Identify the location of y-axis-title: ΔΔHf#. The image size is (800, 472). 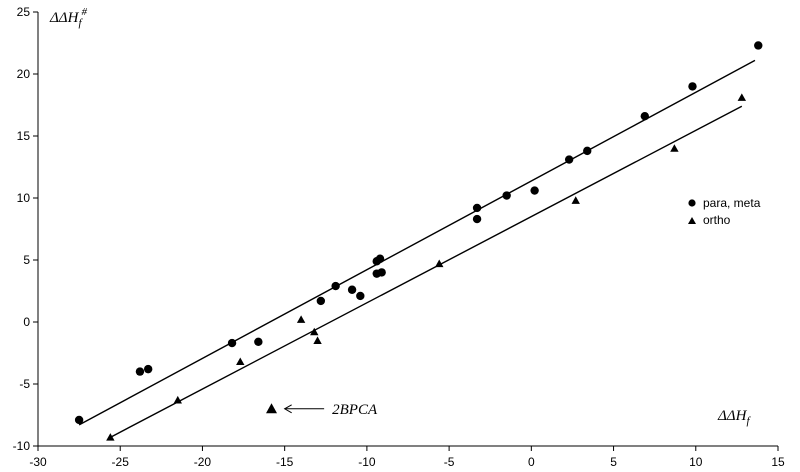
(68, 17).